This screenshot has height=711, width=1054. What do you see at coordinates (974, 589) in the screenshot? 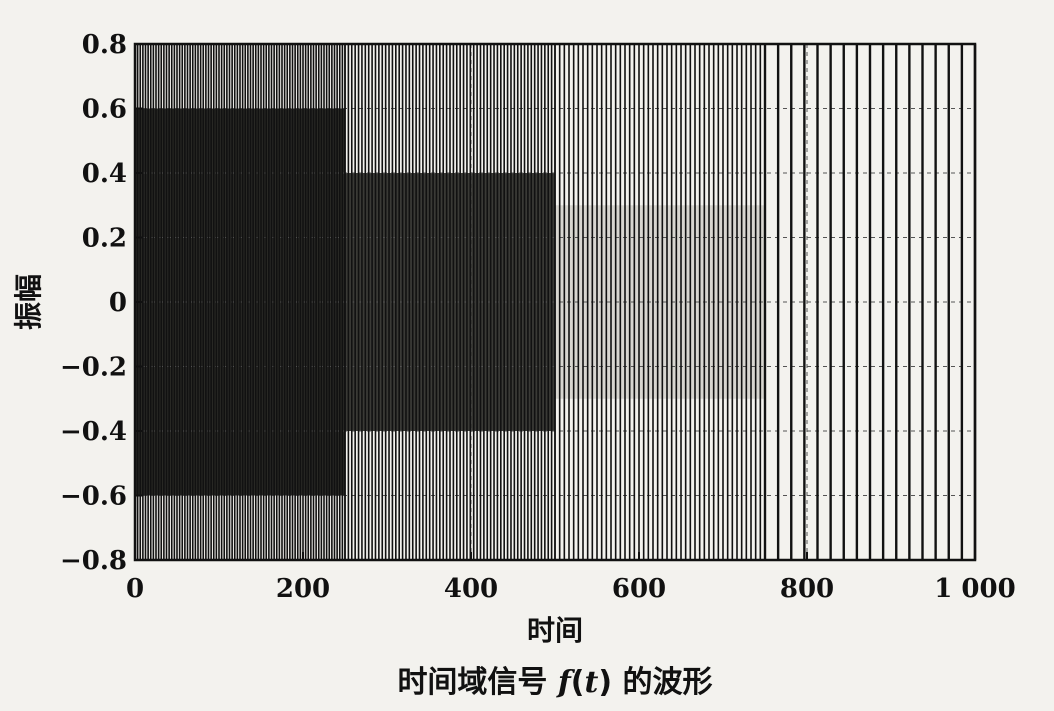
I see `x-tick-label: 1 000` at bounding box center [974, 589].